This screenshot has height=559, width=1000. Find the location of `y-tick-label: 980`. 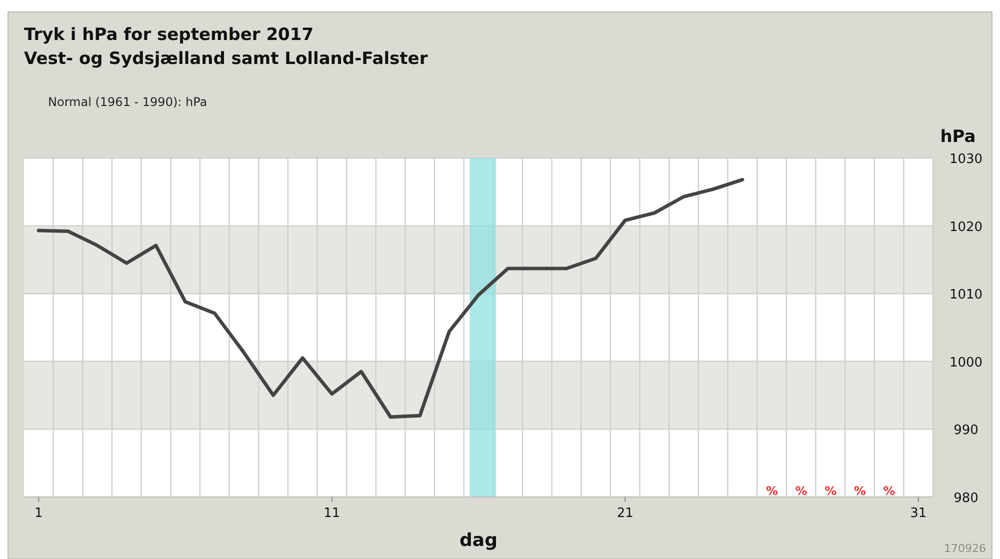

y-tick-label: 980 is located at coordinates (966, 498).